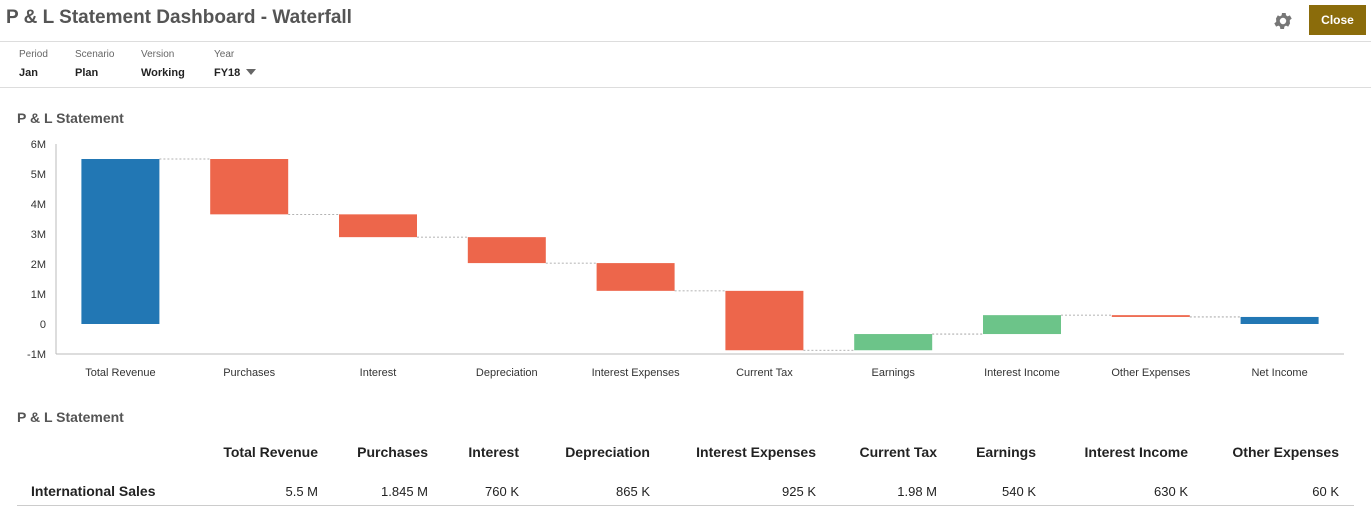 This screenshot has height=524, width=1371. What do you see at coordinates (493, 452) in the screenshot?
I see `column-header: Interest` at bounding box center [493, 452].